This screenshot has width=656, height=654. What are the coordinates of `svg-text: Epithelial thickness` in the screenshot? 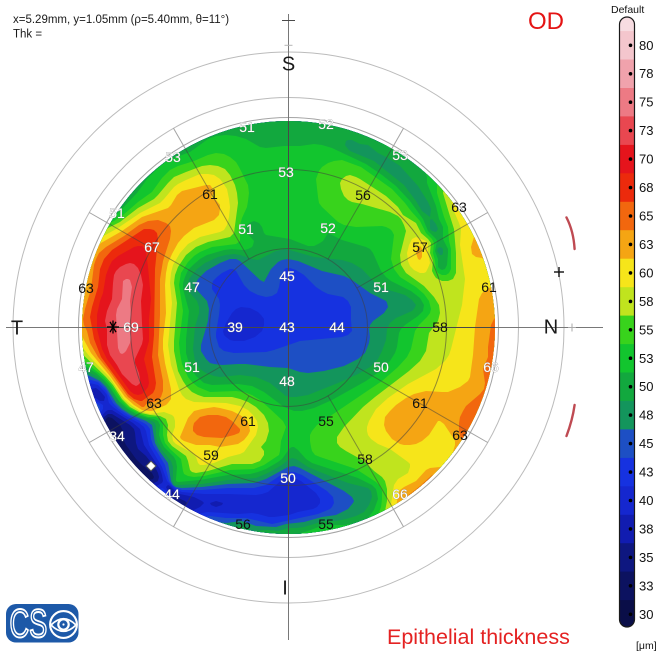 It's located at (478, 637).